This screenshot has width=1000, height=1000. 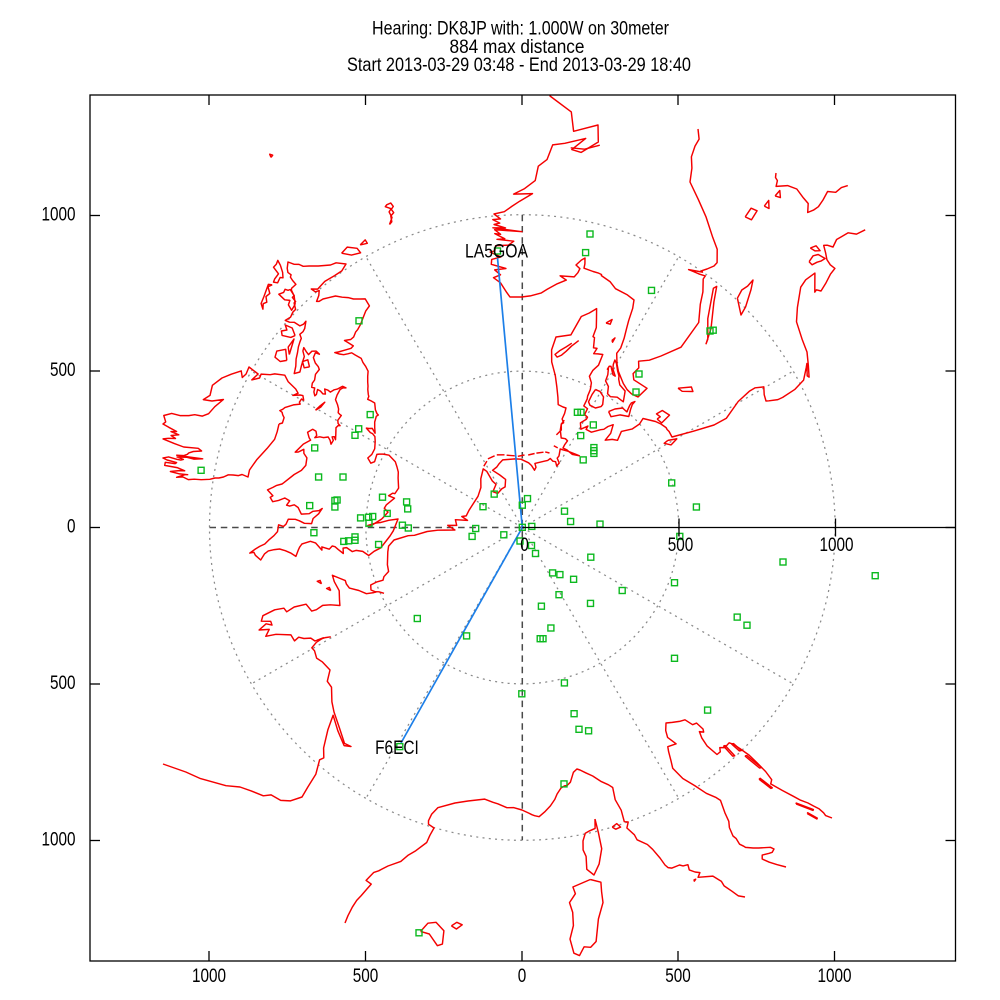 I want to click on svg-text: 884 max distance, so click(x=517, y=47).